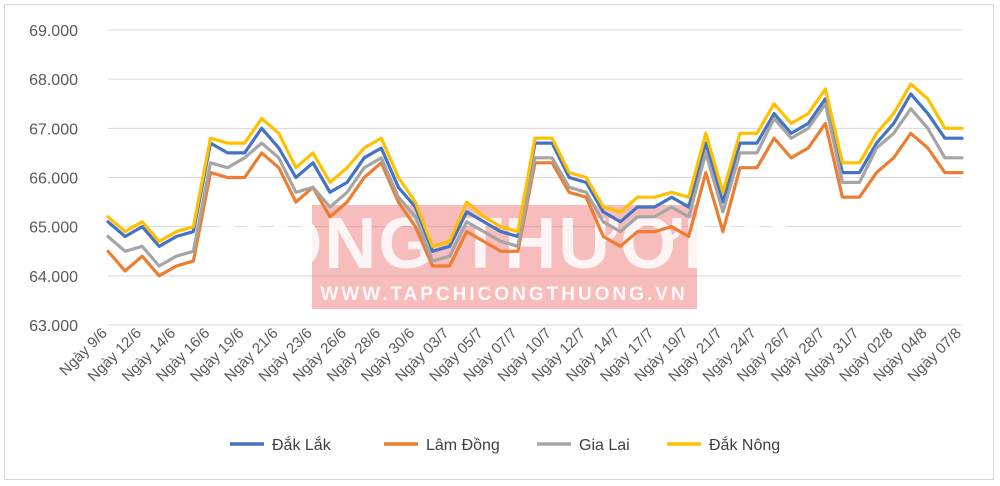  Describe the element at coordinates (53, 277) in the screenshot. I see `y-tick-label: 64.000` at that location.